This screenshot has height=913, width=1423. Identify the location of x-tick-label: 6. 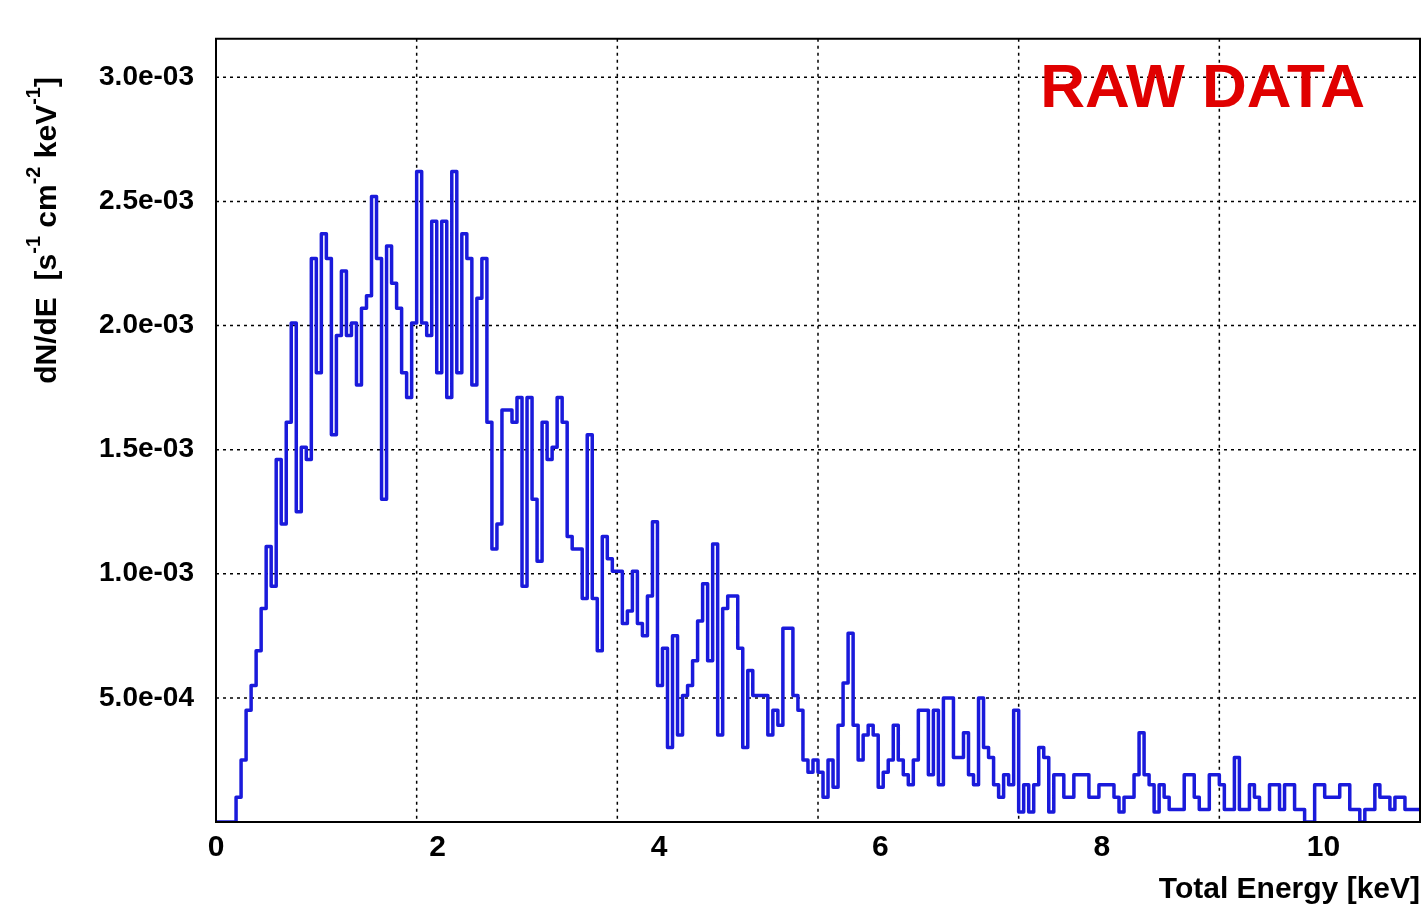
(880, 846).